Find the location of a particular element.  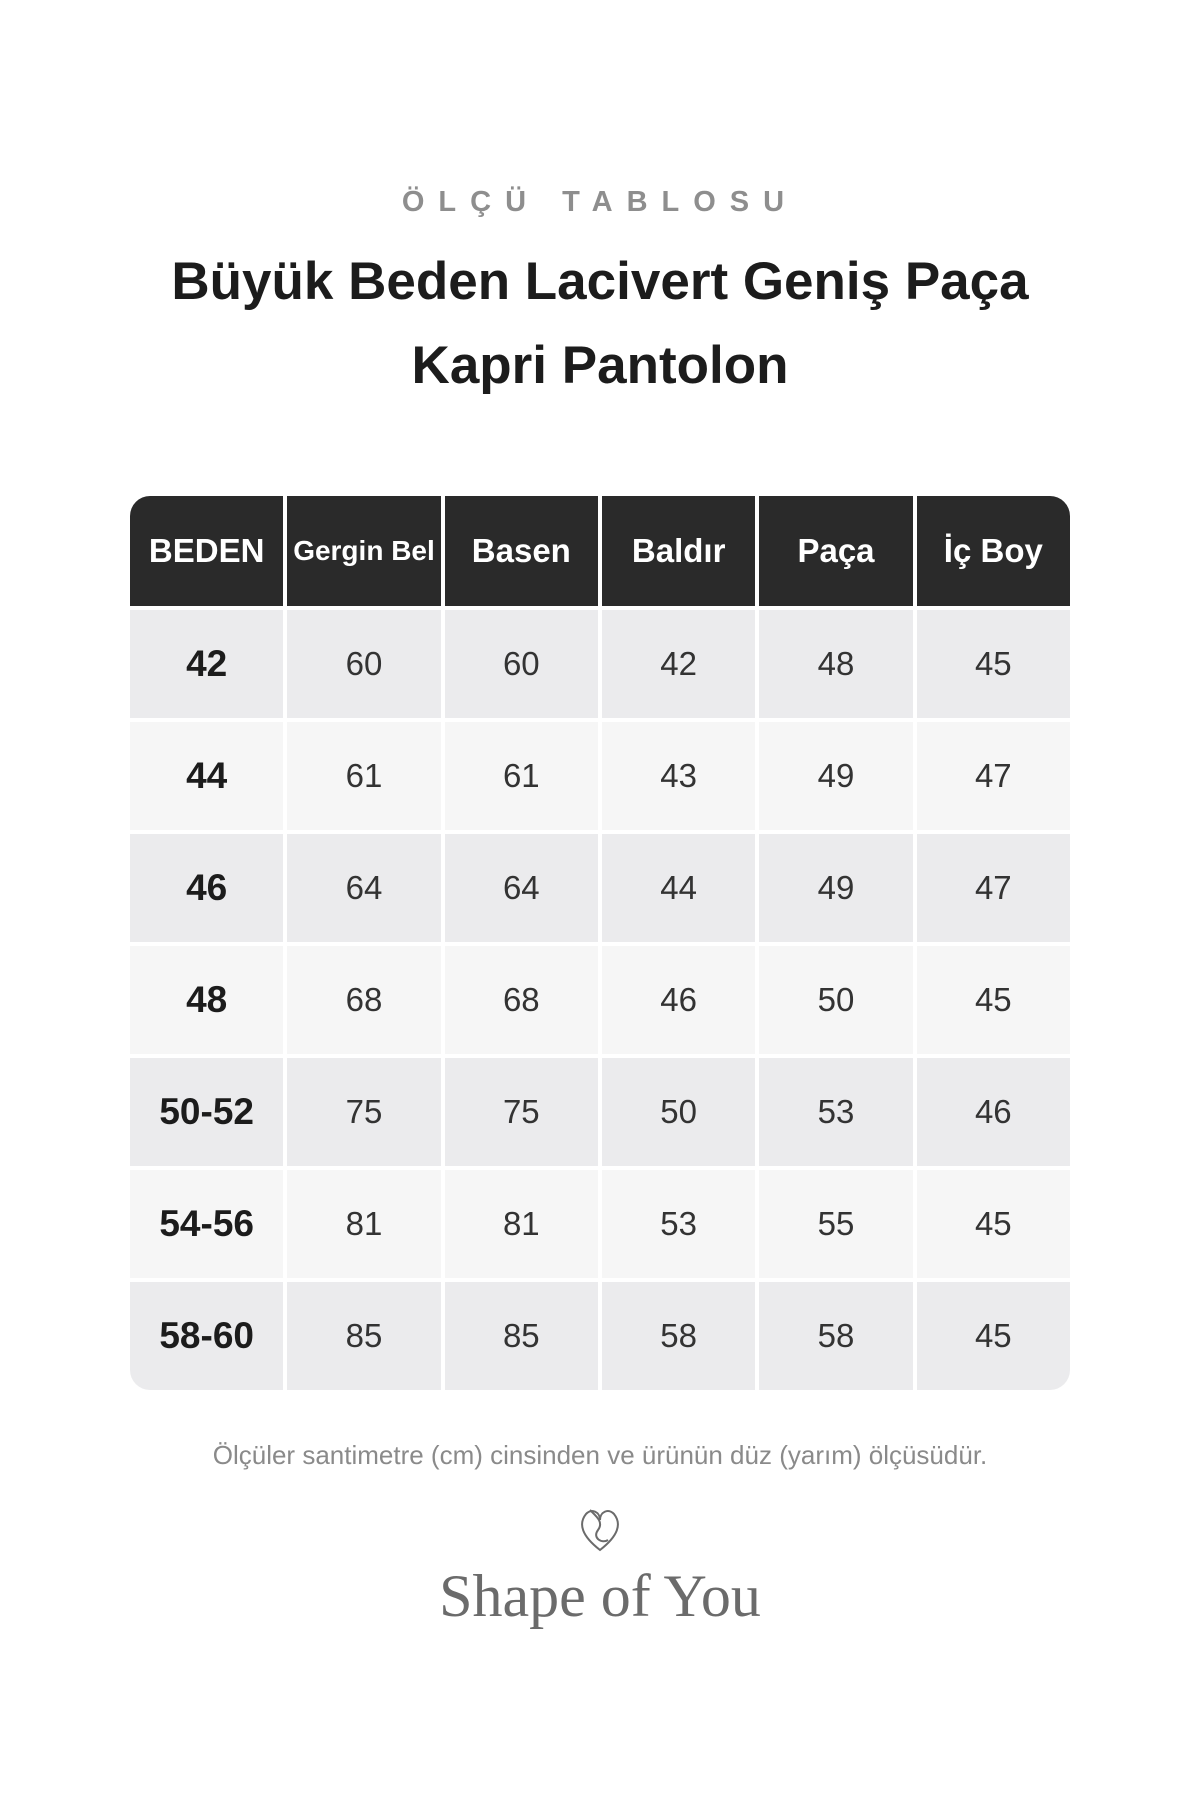

column-header: BEDEN is located at coordinates (207, 551).